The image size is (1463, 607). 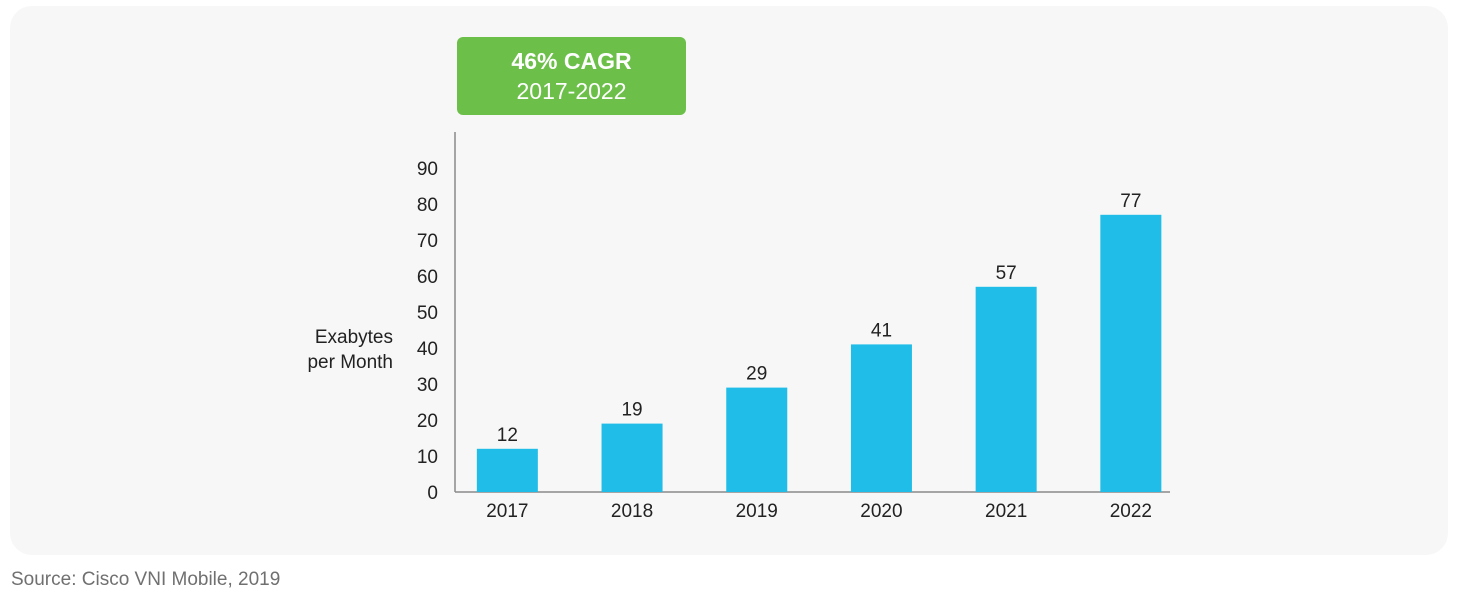 I want to click on cagr-rate: 46% CAGR, so click(x=571, y=61).